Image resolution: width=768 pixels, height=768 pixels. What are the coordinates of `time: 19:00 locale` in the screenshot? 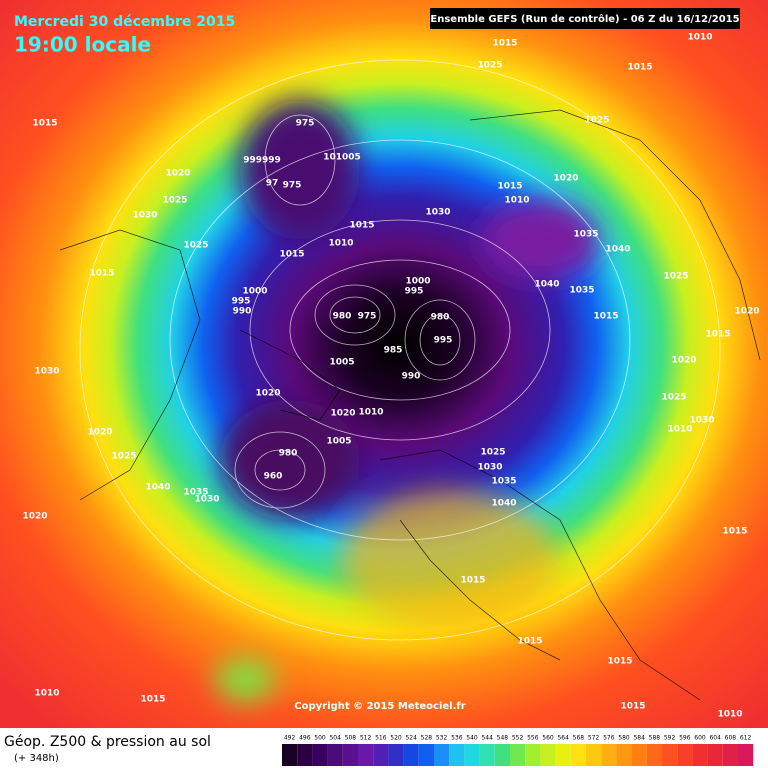 It's located at (82, 45).